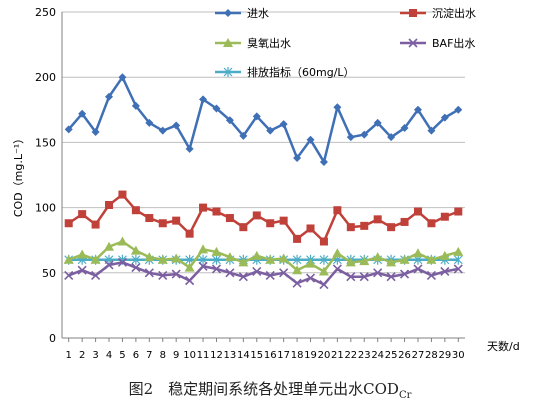 This screenshot has width=540, height=405. What do you see at coordinates (163, 355) in the screenshot?
I see `x-tick-label: 8` at bounding box center [163, 355].